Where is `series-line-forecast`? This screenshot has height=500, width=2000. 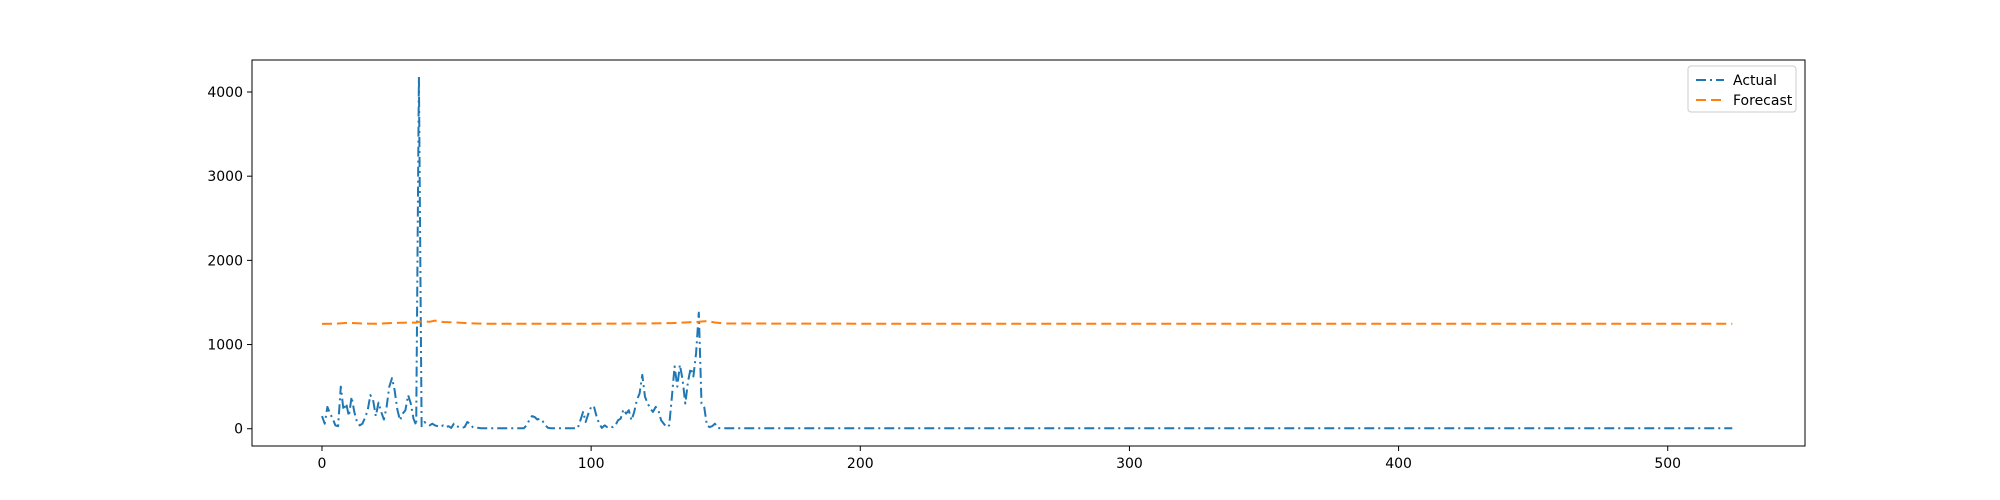
series-line-forecast is located at coordinates (1027, 322).